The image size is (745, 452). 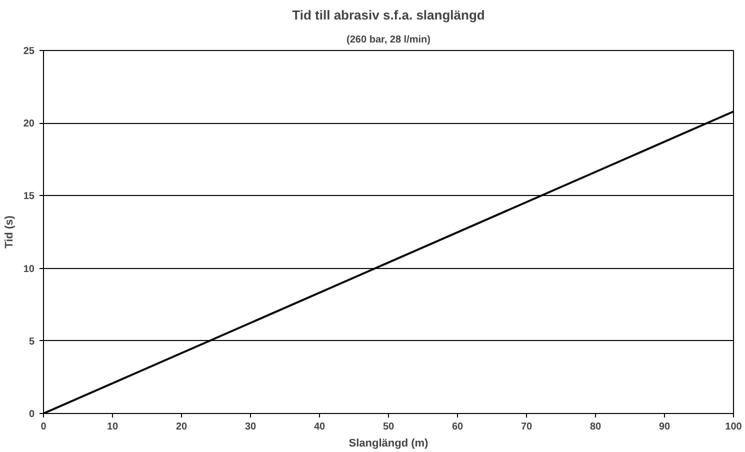 I want to click on x-tick-label: 10, so click(x=112, y=427).